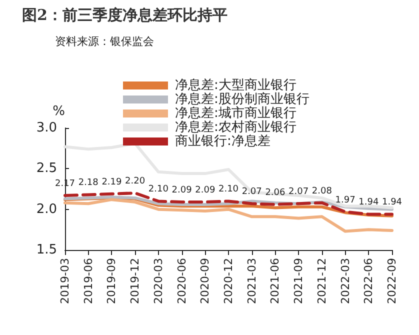  What do you see at coordinates (235, 85) in the screenshot?
I see `legend-label: 净息差:大型商业银行` at bounding box center [235, 85].